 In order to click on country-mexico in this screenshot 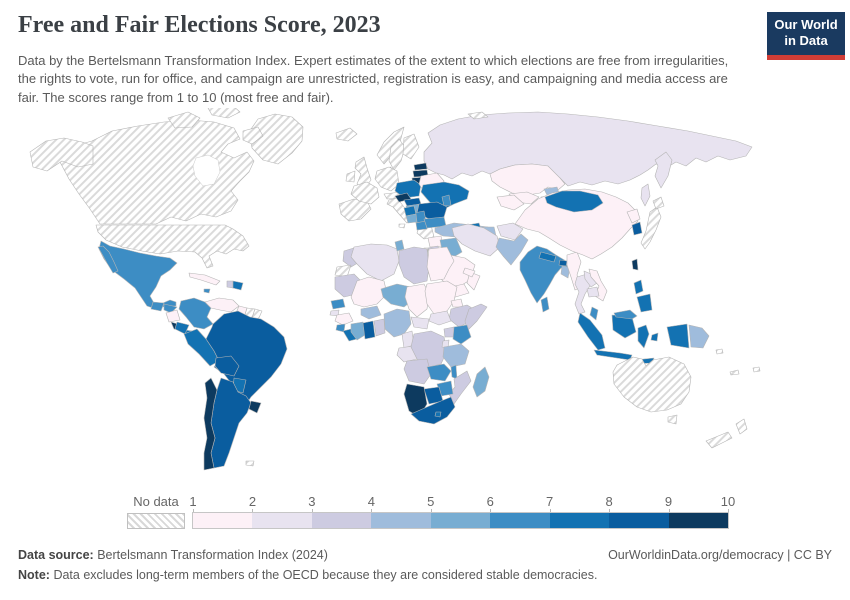, I will do `click(138, 275)`.